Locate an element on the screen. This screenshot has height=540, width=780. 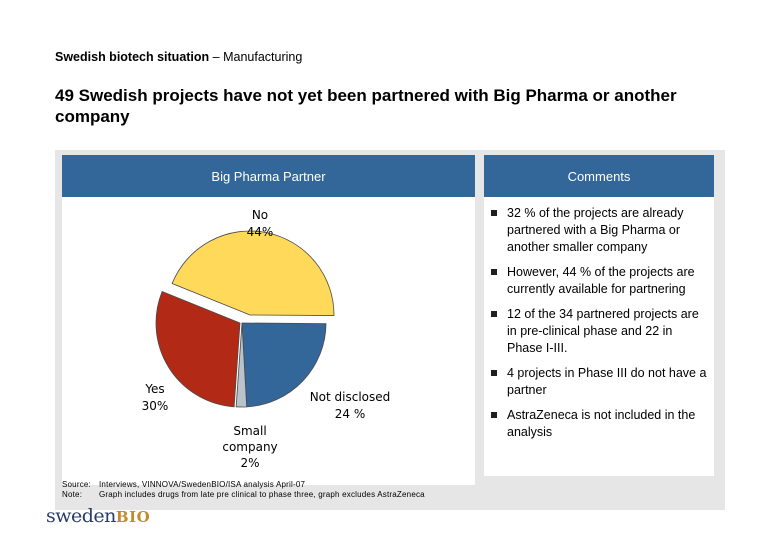
pie-slice-not-disclosed is located at coordinates (284, 365).